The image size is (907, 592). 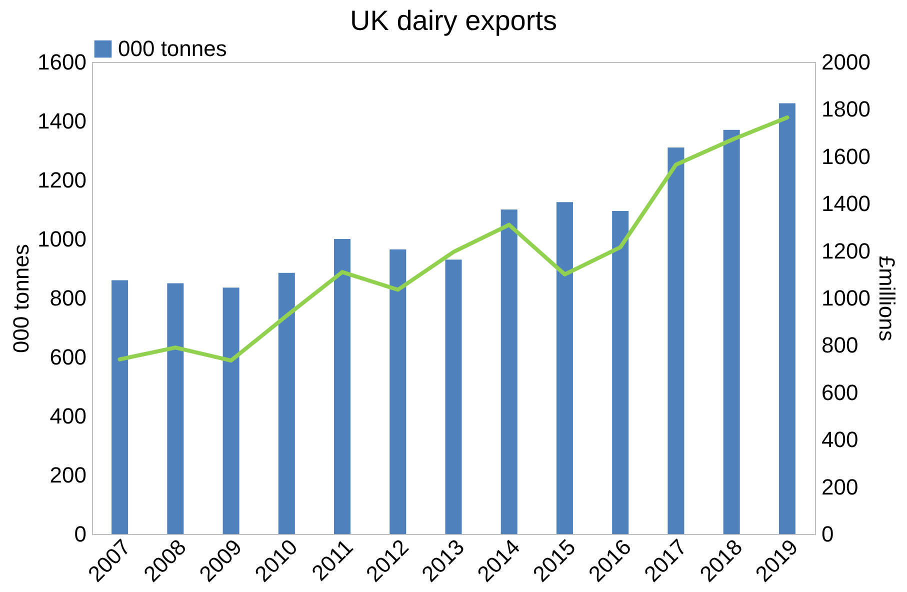 What do you see at coordinates (846, 109) in the screenshot?
I see `y2-tick-label: 1800` at bounding box center [846, 109].